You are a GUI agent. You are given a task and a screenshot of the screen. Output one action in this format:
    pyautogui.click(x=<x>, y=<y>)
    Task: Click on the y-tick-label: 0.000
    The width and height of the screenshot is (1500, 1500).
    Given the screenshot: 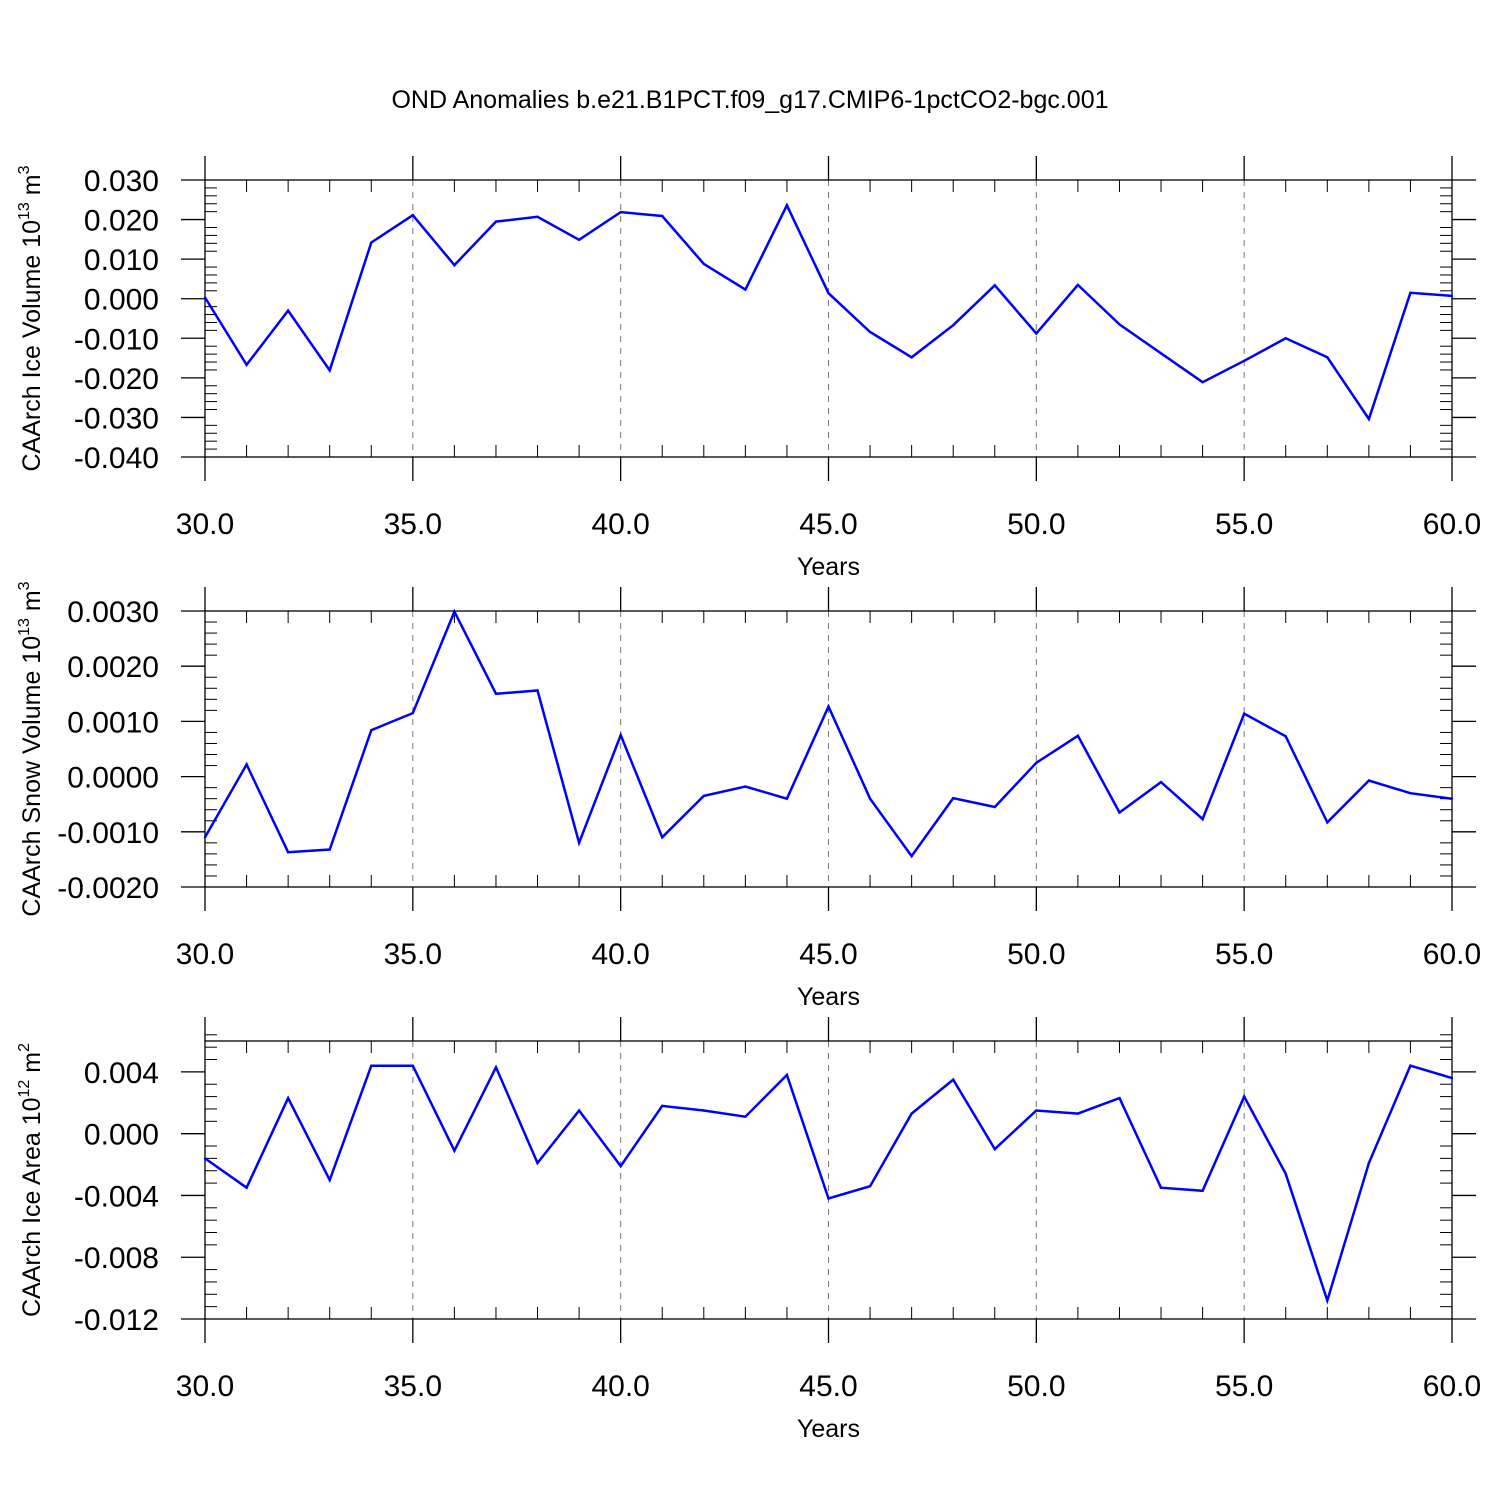 What is the action you would take?
    pyautogui.click(x=121, y=300)
    